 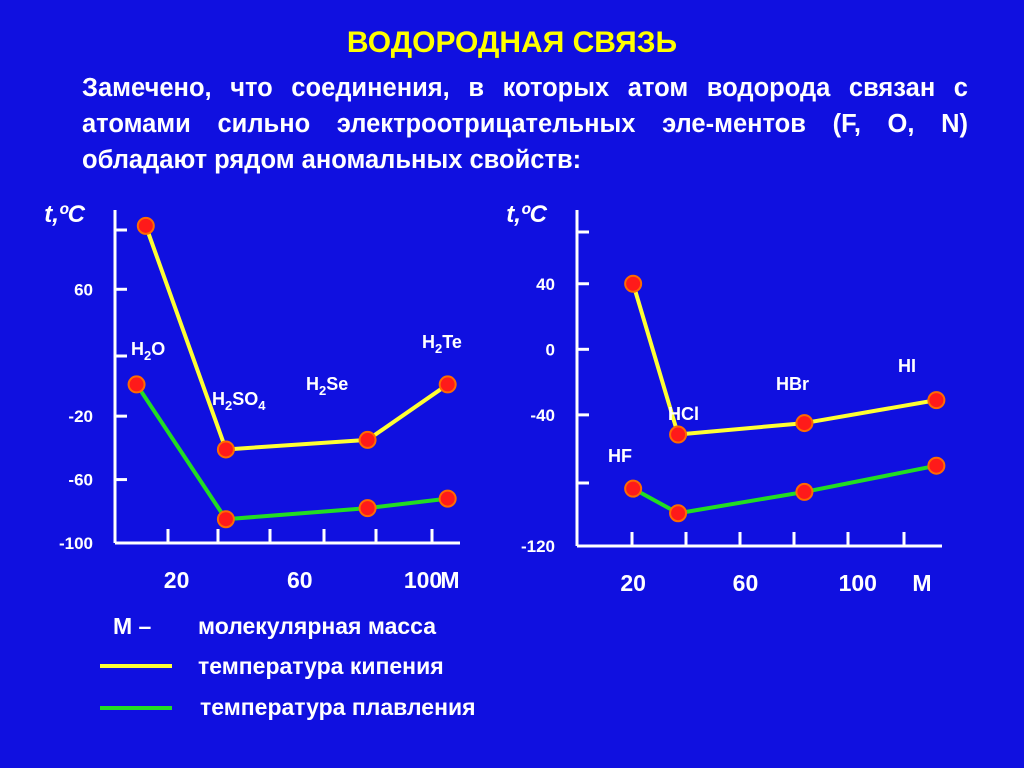 I want to click on compound-label: HF, so click(x=620, y=456).